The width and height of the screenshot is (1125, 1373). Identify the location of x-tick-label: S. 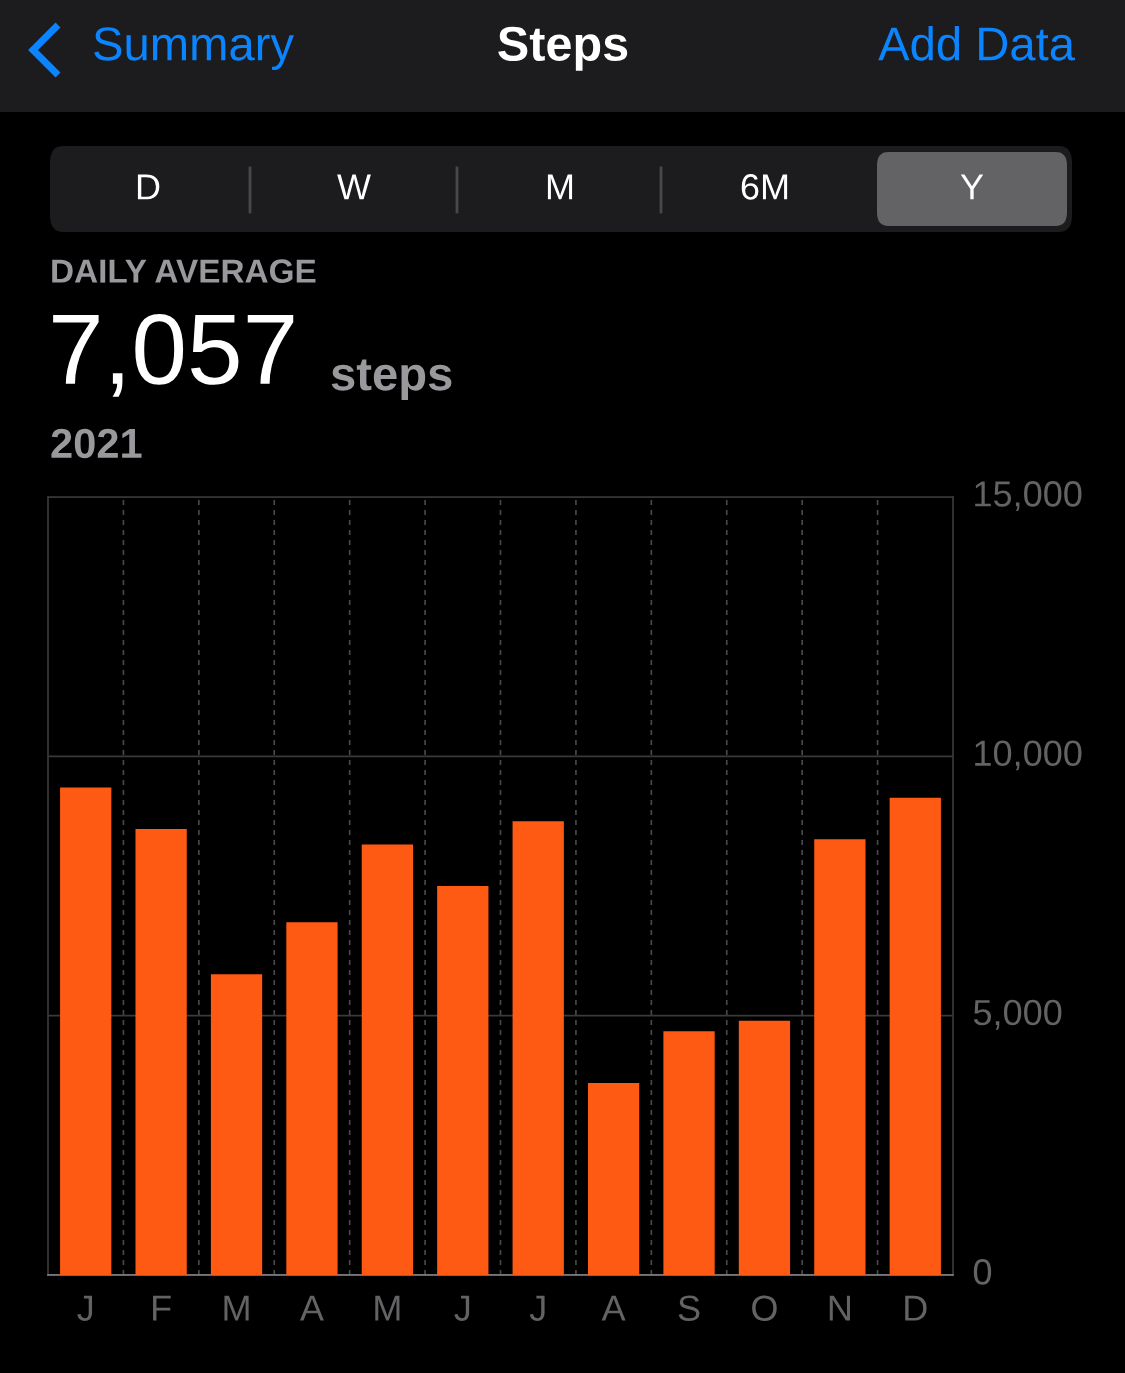
(689, 1308).